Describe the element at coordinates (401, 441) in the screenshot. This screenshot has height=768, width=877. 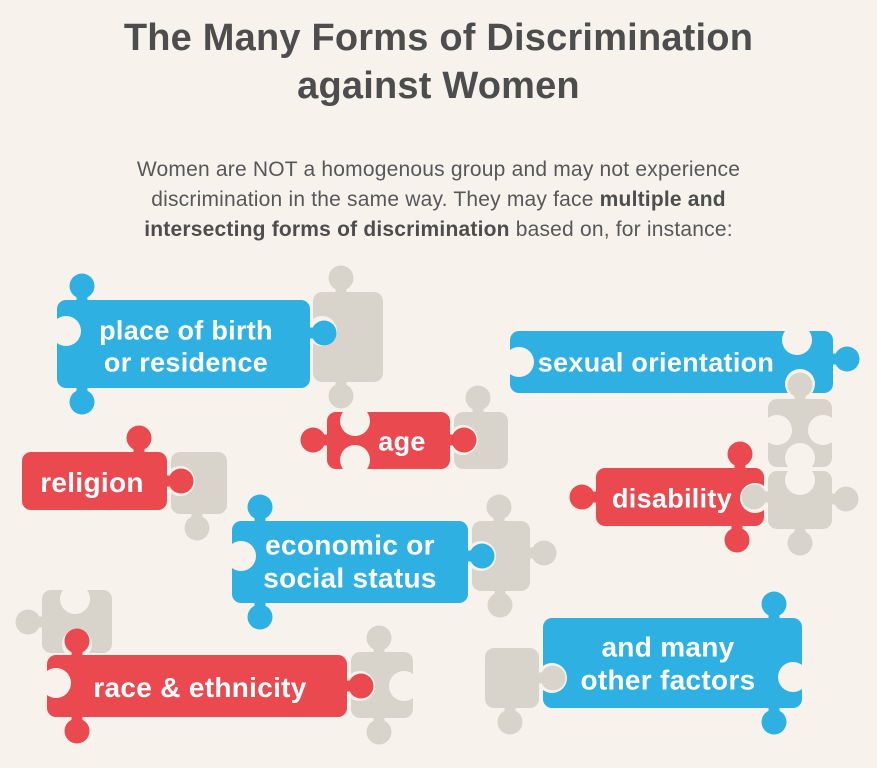
I see `age-label: age` at that location.